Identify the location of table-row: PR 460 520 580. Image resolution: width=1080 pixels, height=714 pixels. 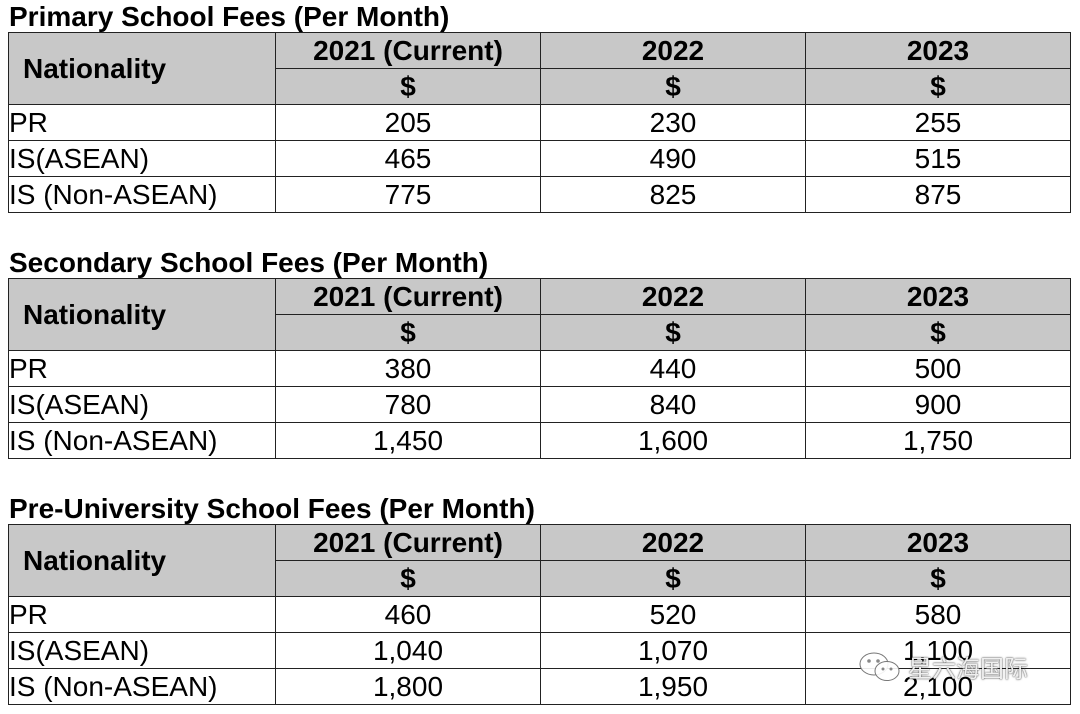
(539, 614).